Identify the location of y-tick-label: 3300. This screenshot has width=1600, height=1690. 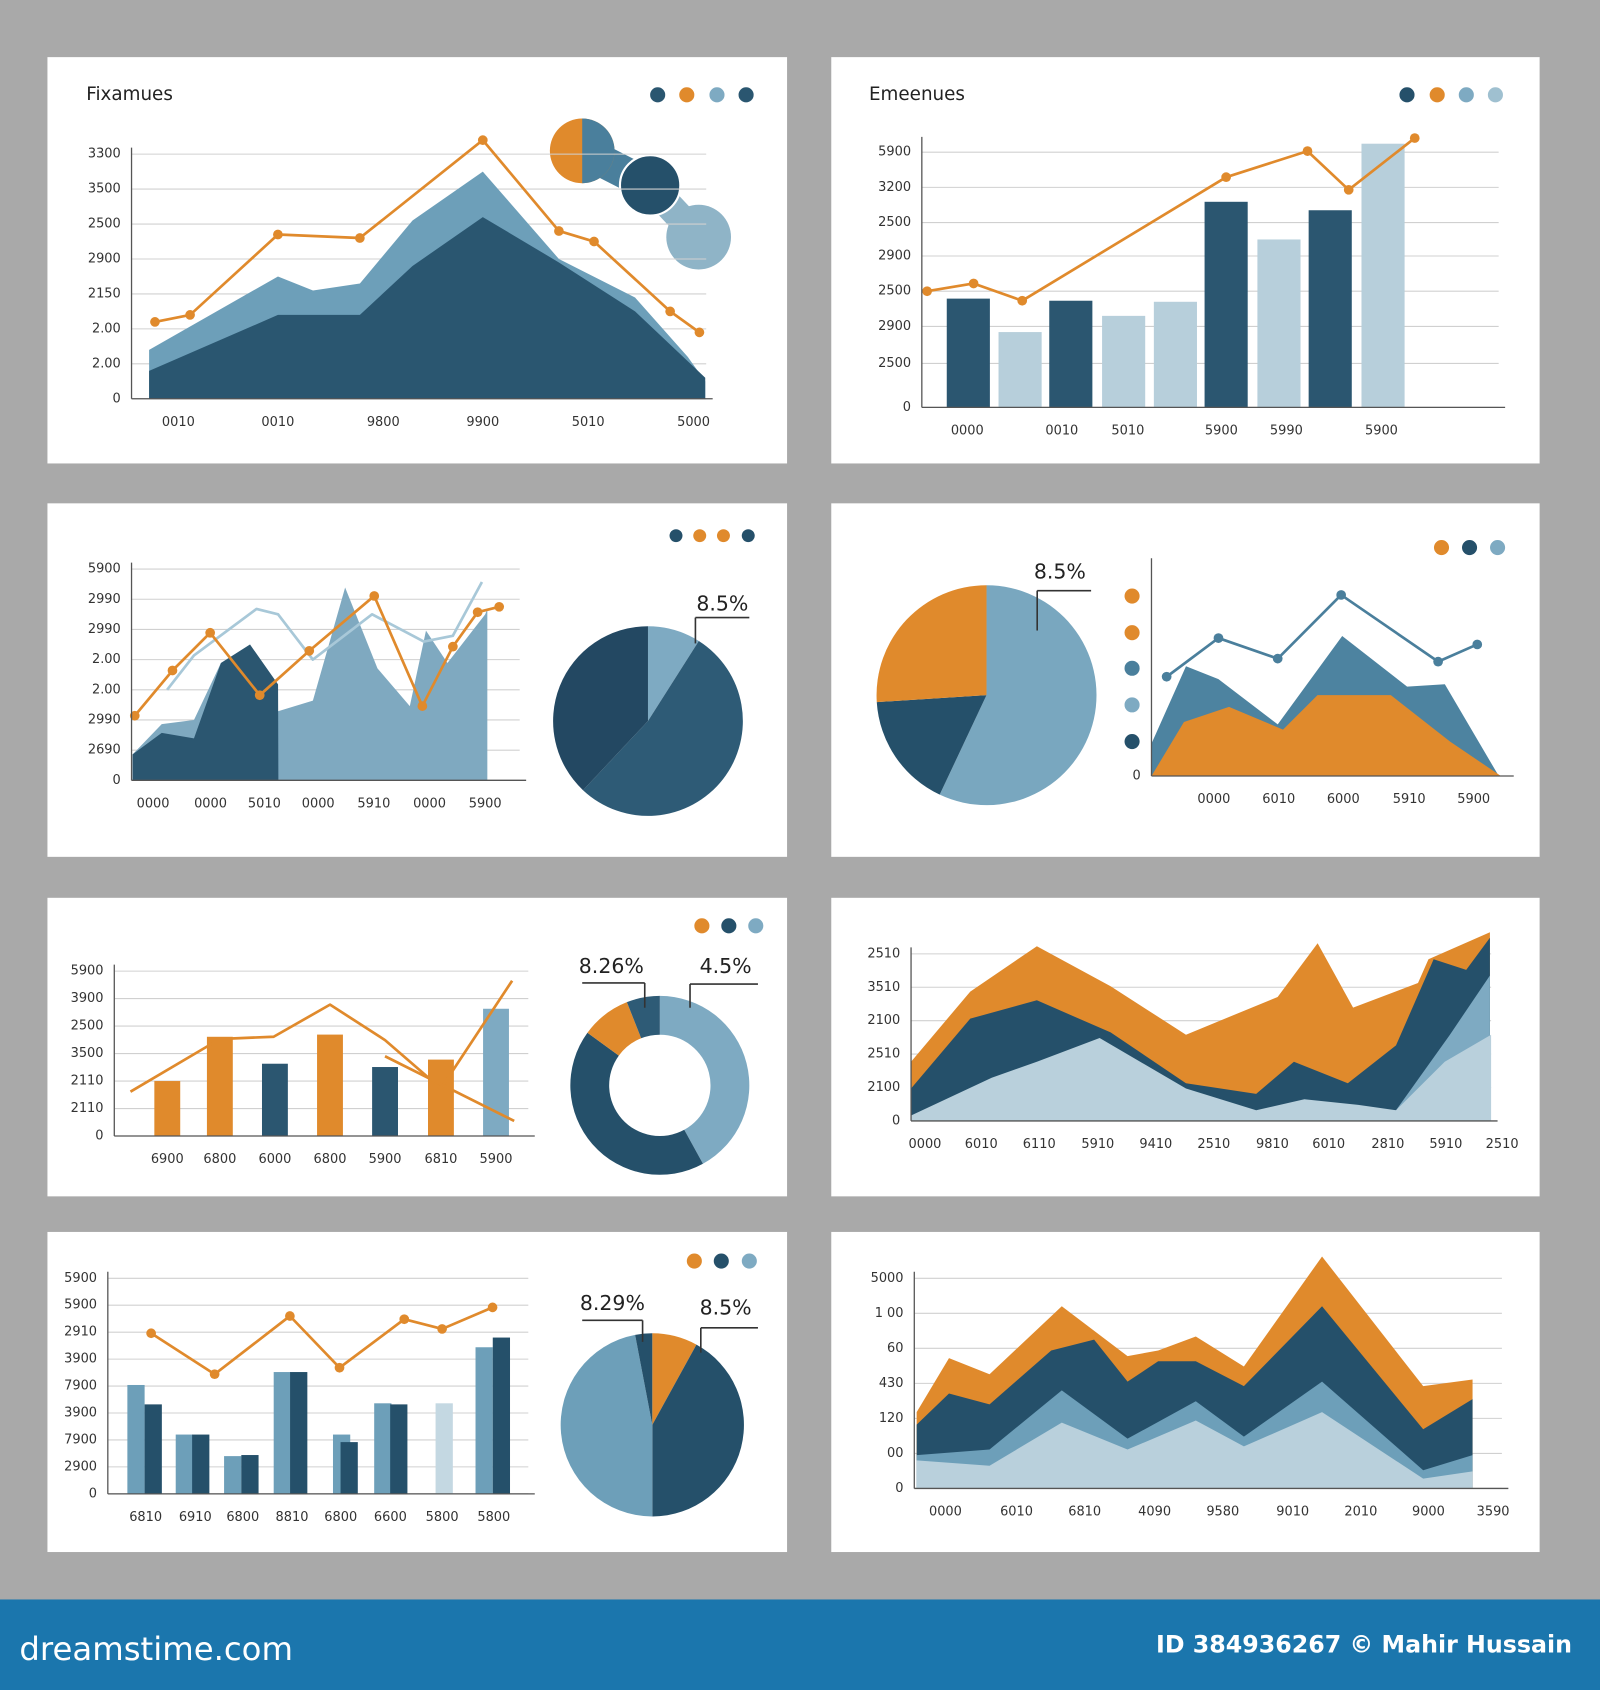
(104, 154).